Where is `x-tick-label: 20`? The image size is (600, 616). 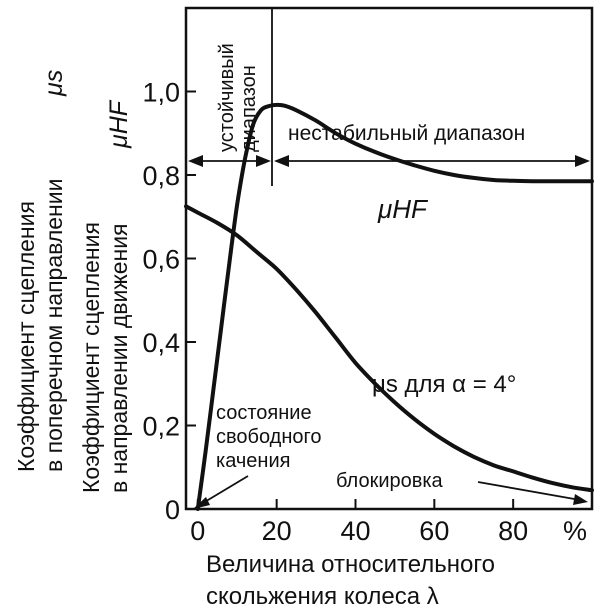 x-tick-label: 20 is located at coordinates (277, 531).